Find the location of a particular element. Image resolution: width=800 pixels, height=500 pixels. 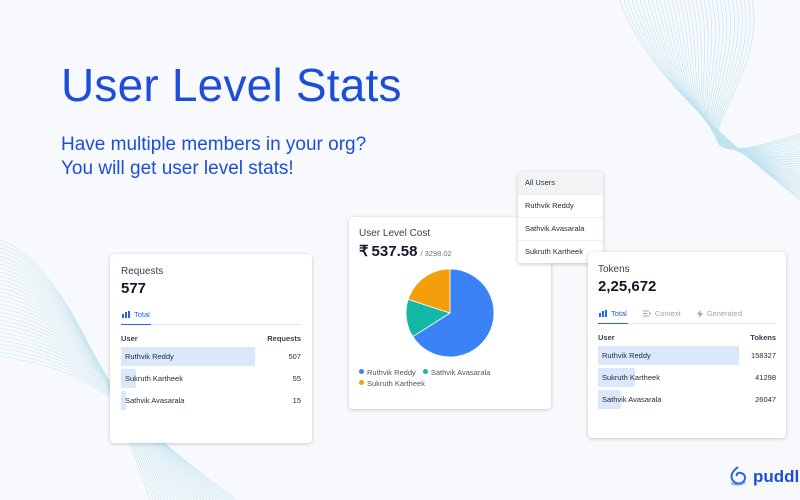

table-row: Sathvik Avasarala 26047 is located at coordinates (687, 399).